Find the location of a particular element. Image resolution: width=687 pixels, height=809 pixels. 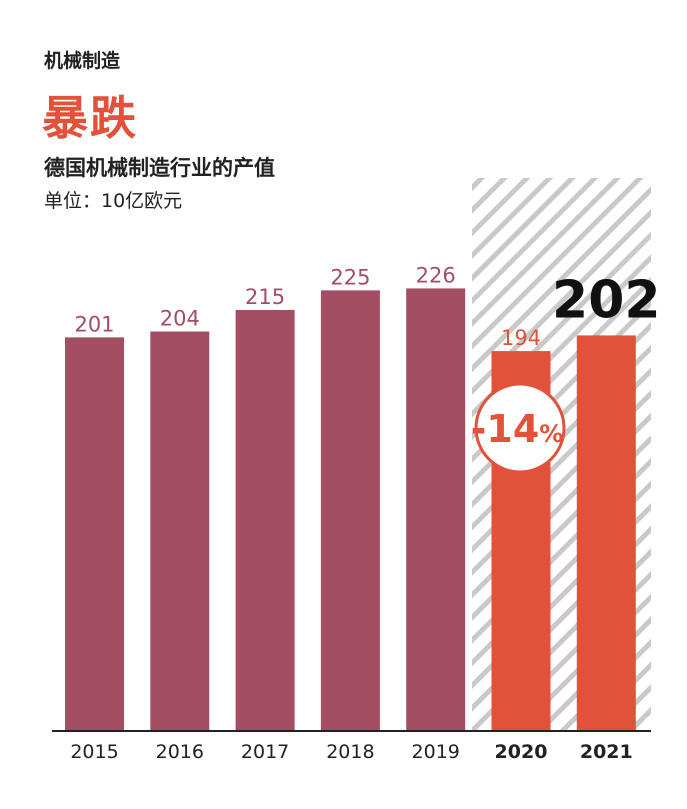

change-annotation-circle is located at coordinates (520, 428).